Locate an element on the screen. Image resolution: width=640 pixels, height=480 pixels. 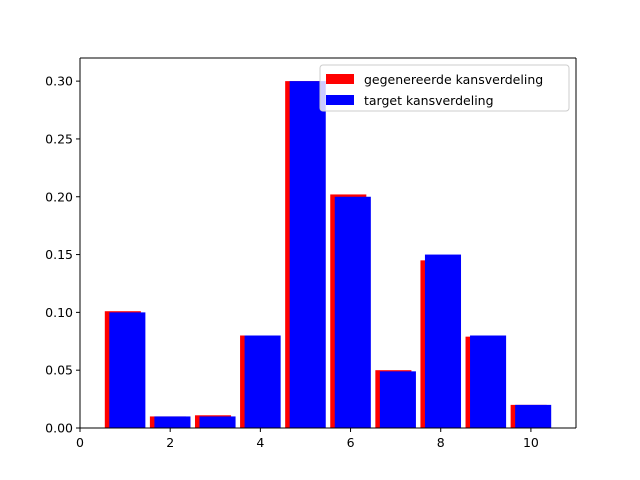
x-tick-label: 2 is located at coordinates (170, 442).